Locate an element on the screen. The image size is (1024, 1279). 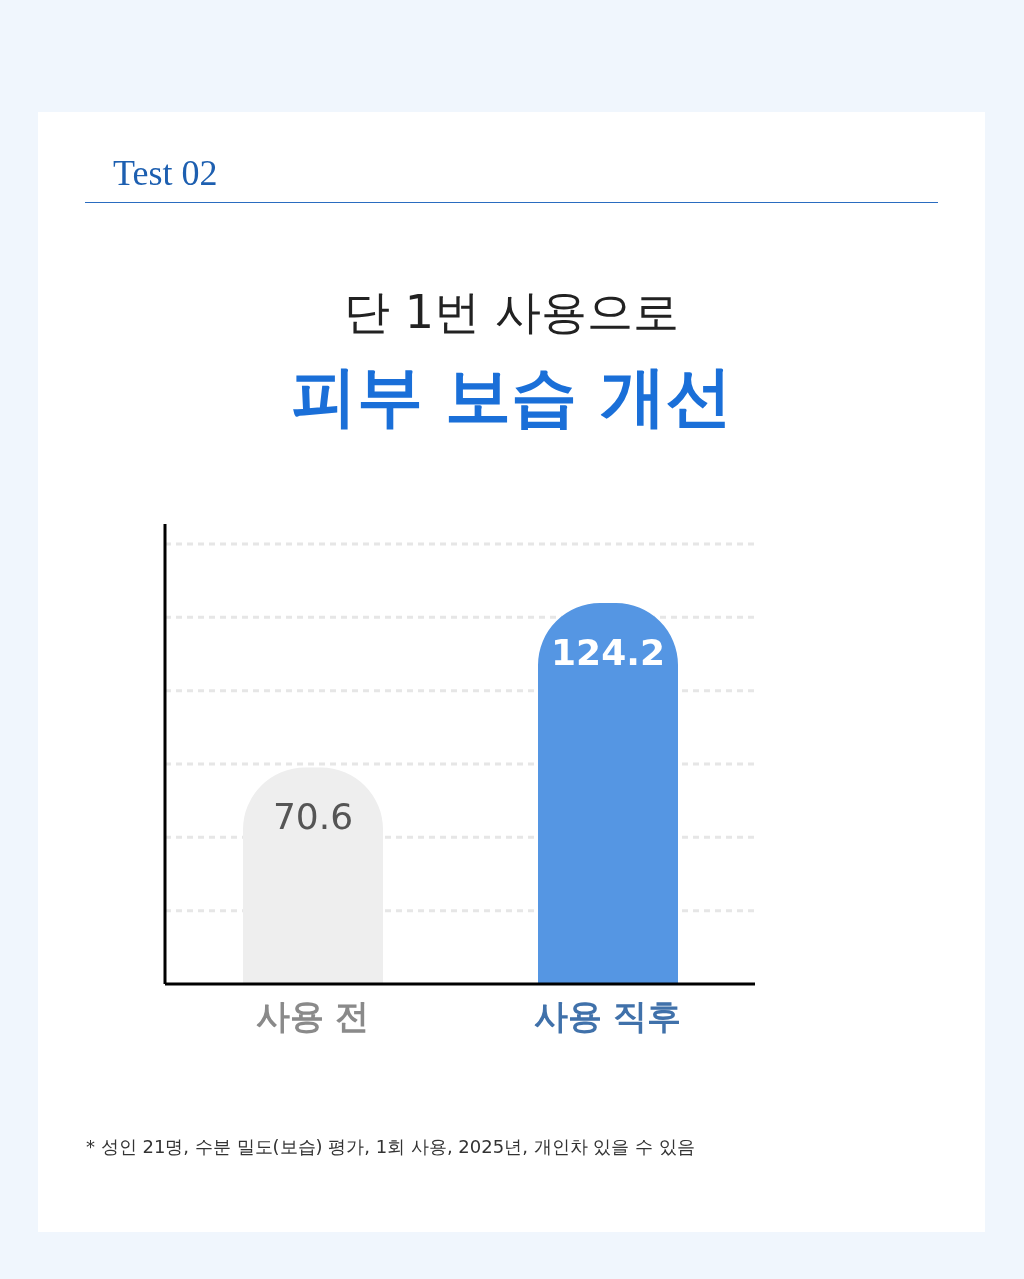
chart-title: 단 1번 사용으로 is located at coordinates (511, 312).